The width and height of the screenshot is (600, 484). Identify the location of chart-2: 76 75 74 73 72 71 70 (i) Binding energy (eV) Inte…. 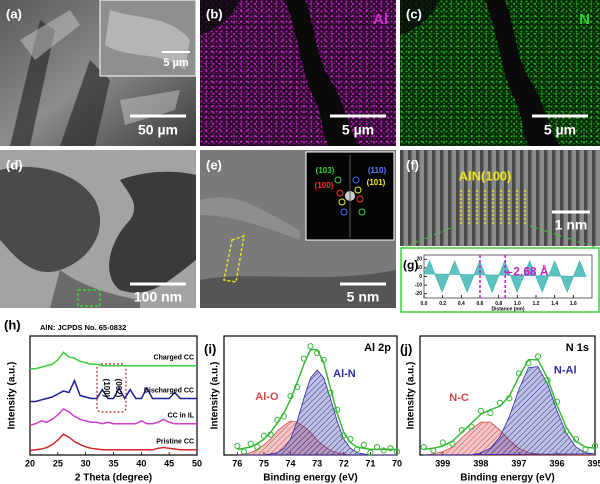
(303, 409).